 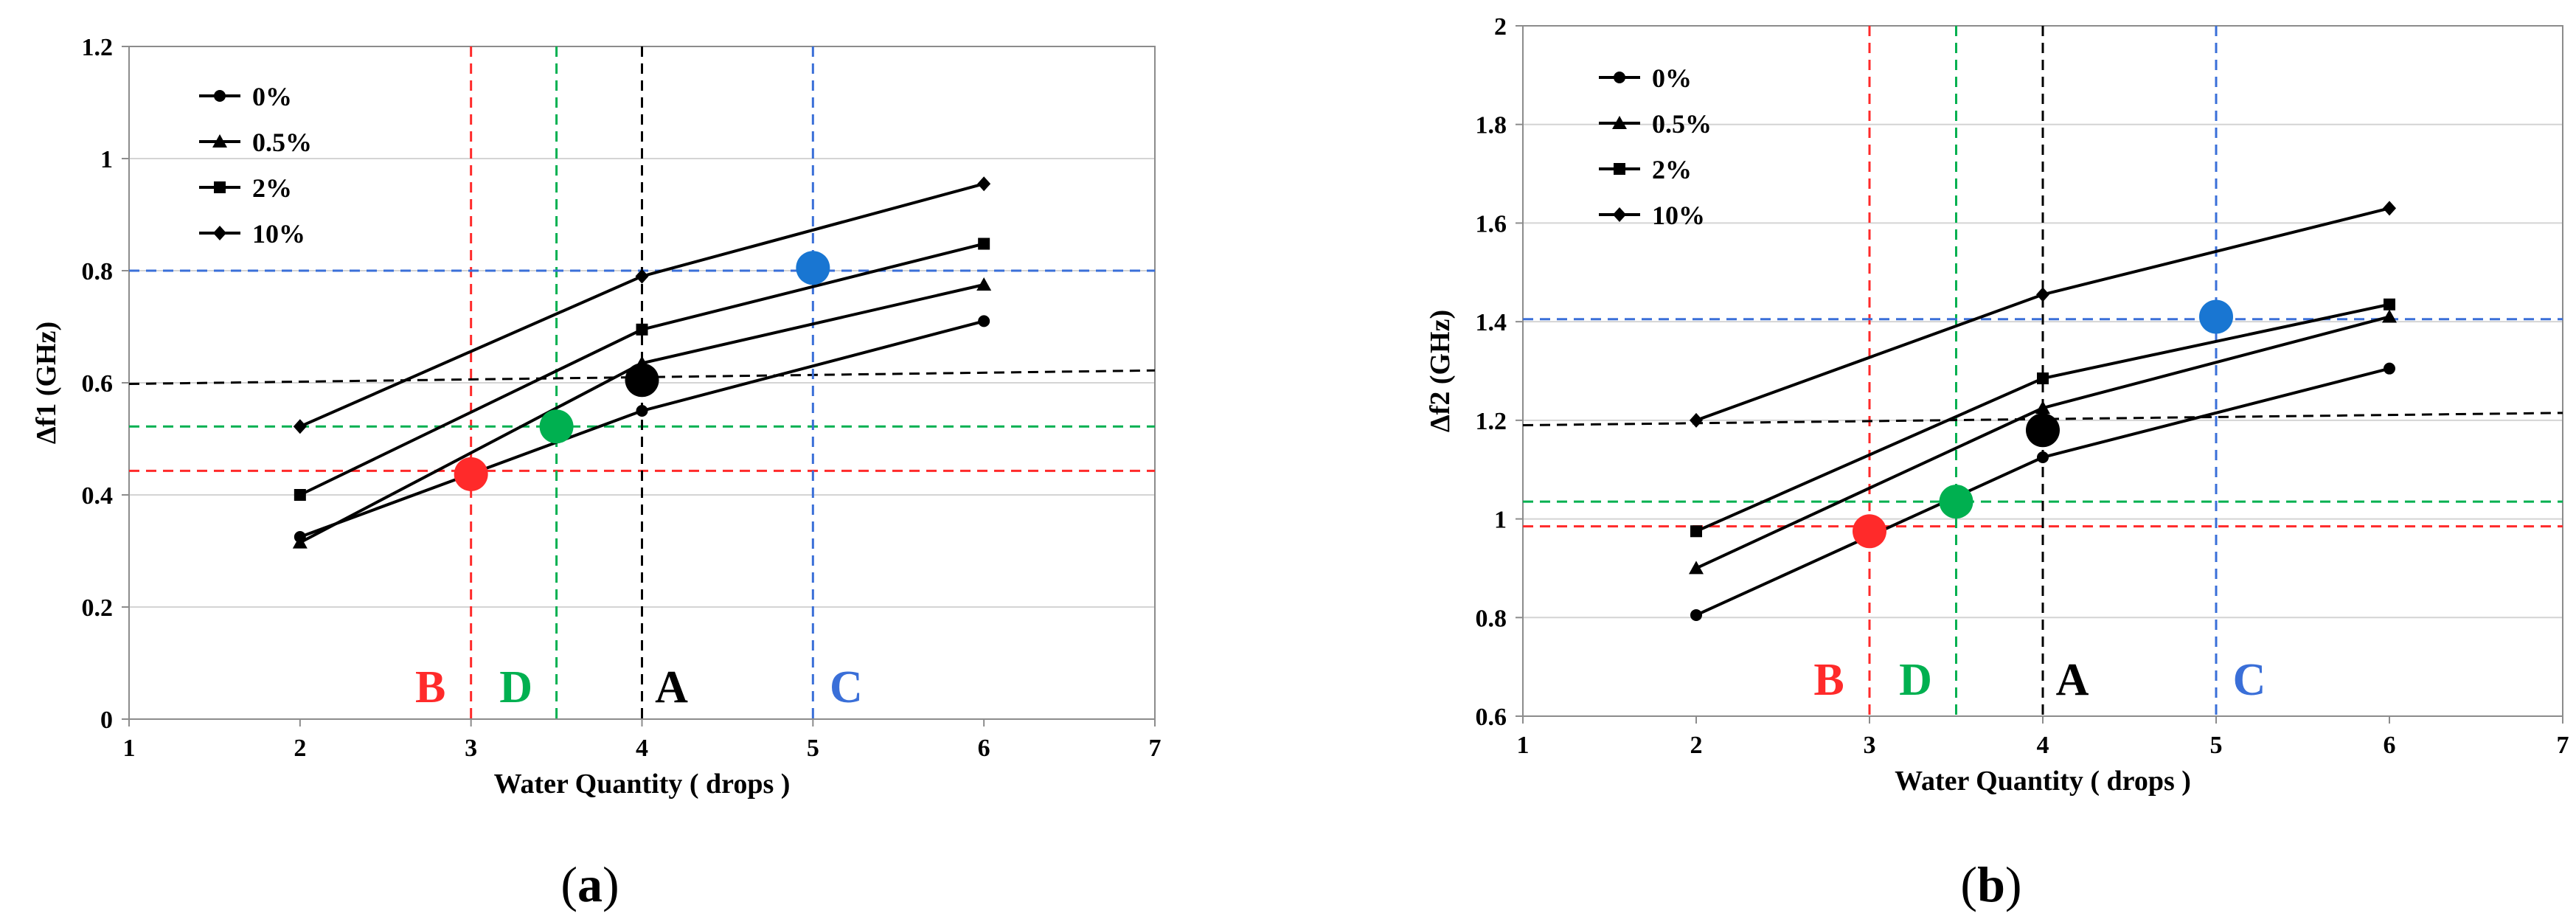 I want to click on y-axis-title: Δf1 (GHz), so click(x=46, y=383).